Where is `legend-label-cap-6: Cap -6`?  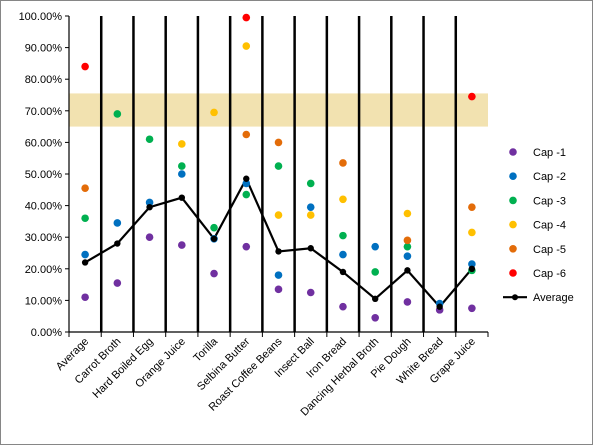
legend-label-cap-6: Cap -6 is located at coordinates (549, 274).